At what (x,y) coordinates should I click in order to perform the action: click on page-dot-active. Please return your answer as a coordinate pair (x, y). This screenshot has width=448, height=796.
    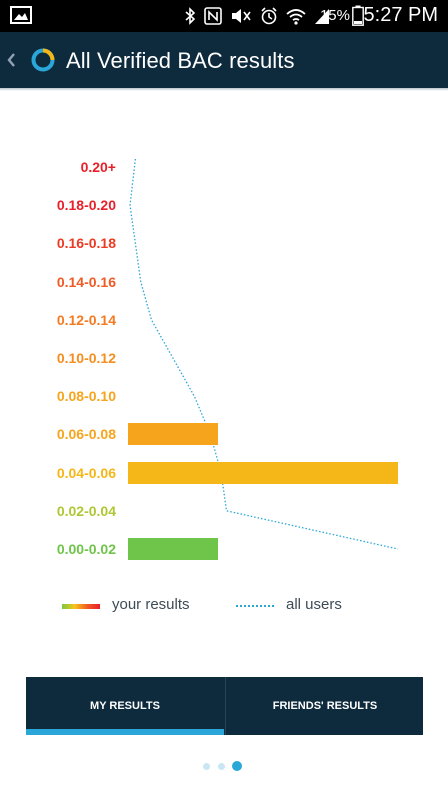
    Looking at the image, I should click on (237, 766).